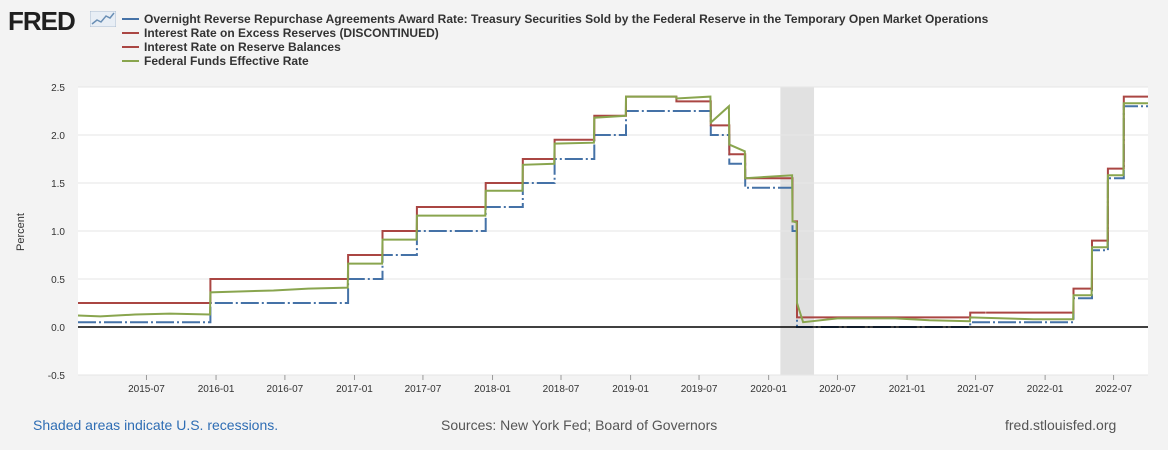 The height and width of the screenshot is (450, 1168). I want to click on y-tick-label: 0.5, so click(58, 280).